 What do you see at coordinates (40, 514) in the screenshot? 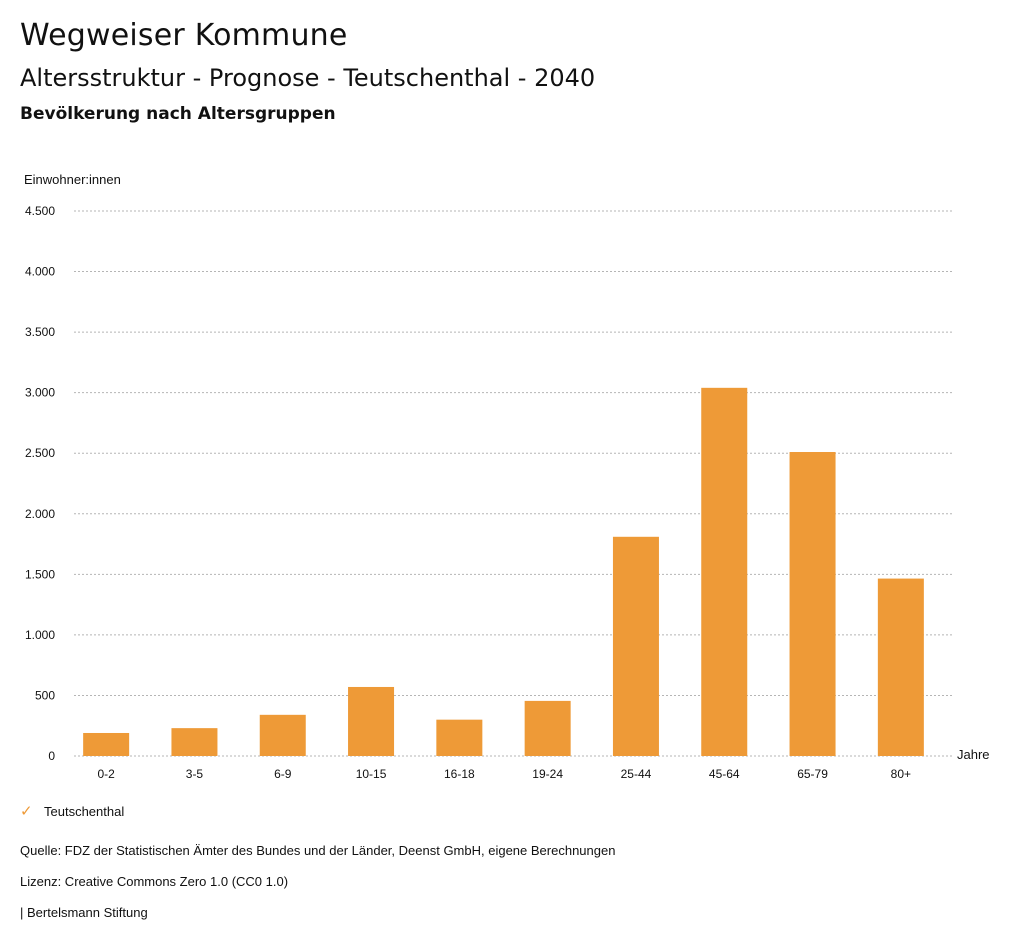
I see `y-tick-label: 2.000` at bounding box center [40, 514].